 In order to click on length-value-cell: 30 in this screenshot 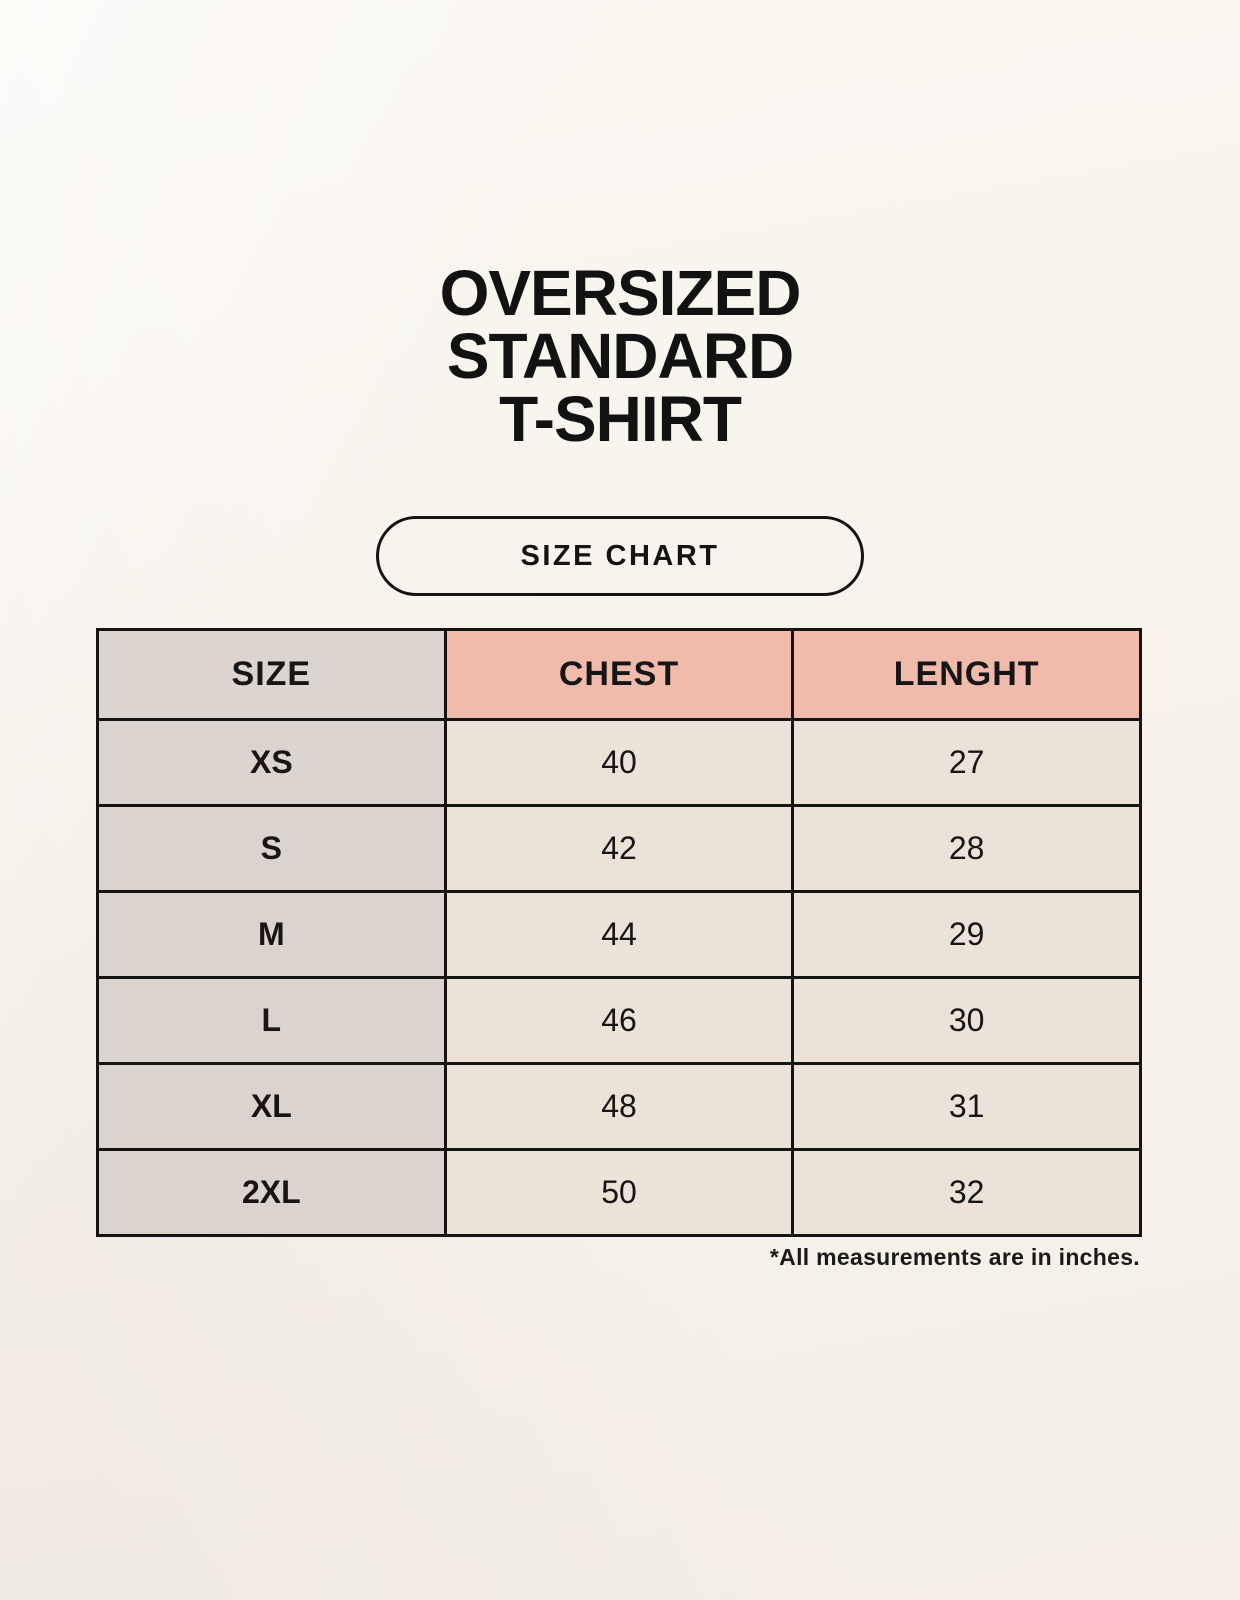, I will do `click(966, 1020)`.